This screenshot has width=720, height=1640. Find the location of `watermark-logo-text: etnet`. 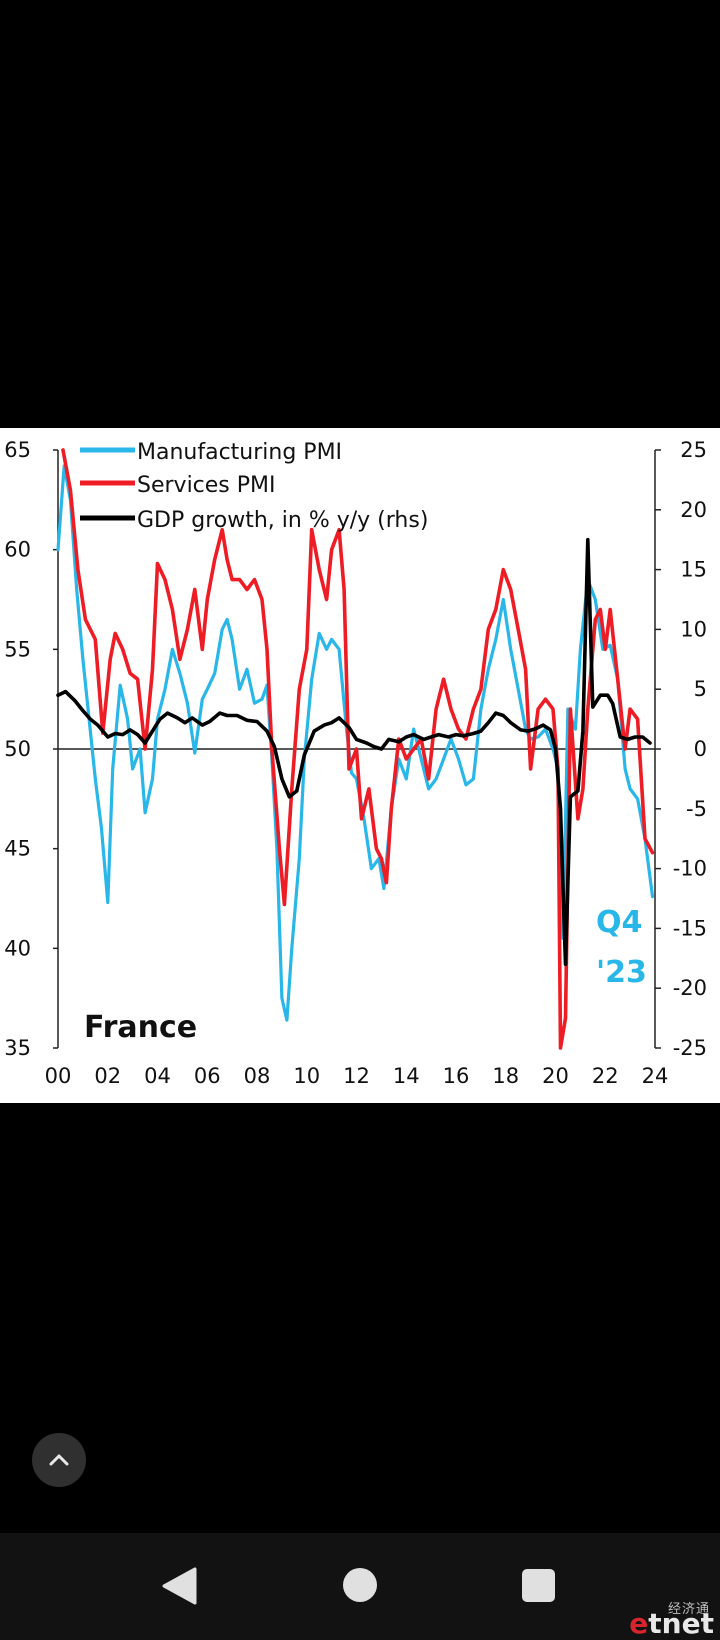

watermark-logo-text: etnet is located at coordinates (671, 1623).